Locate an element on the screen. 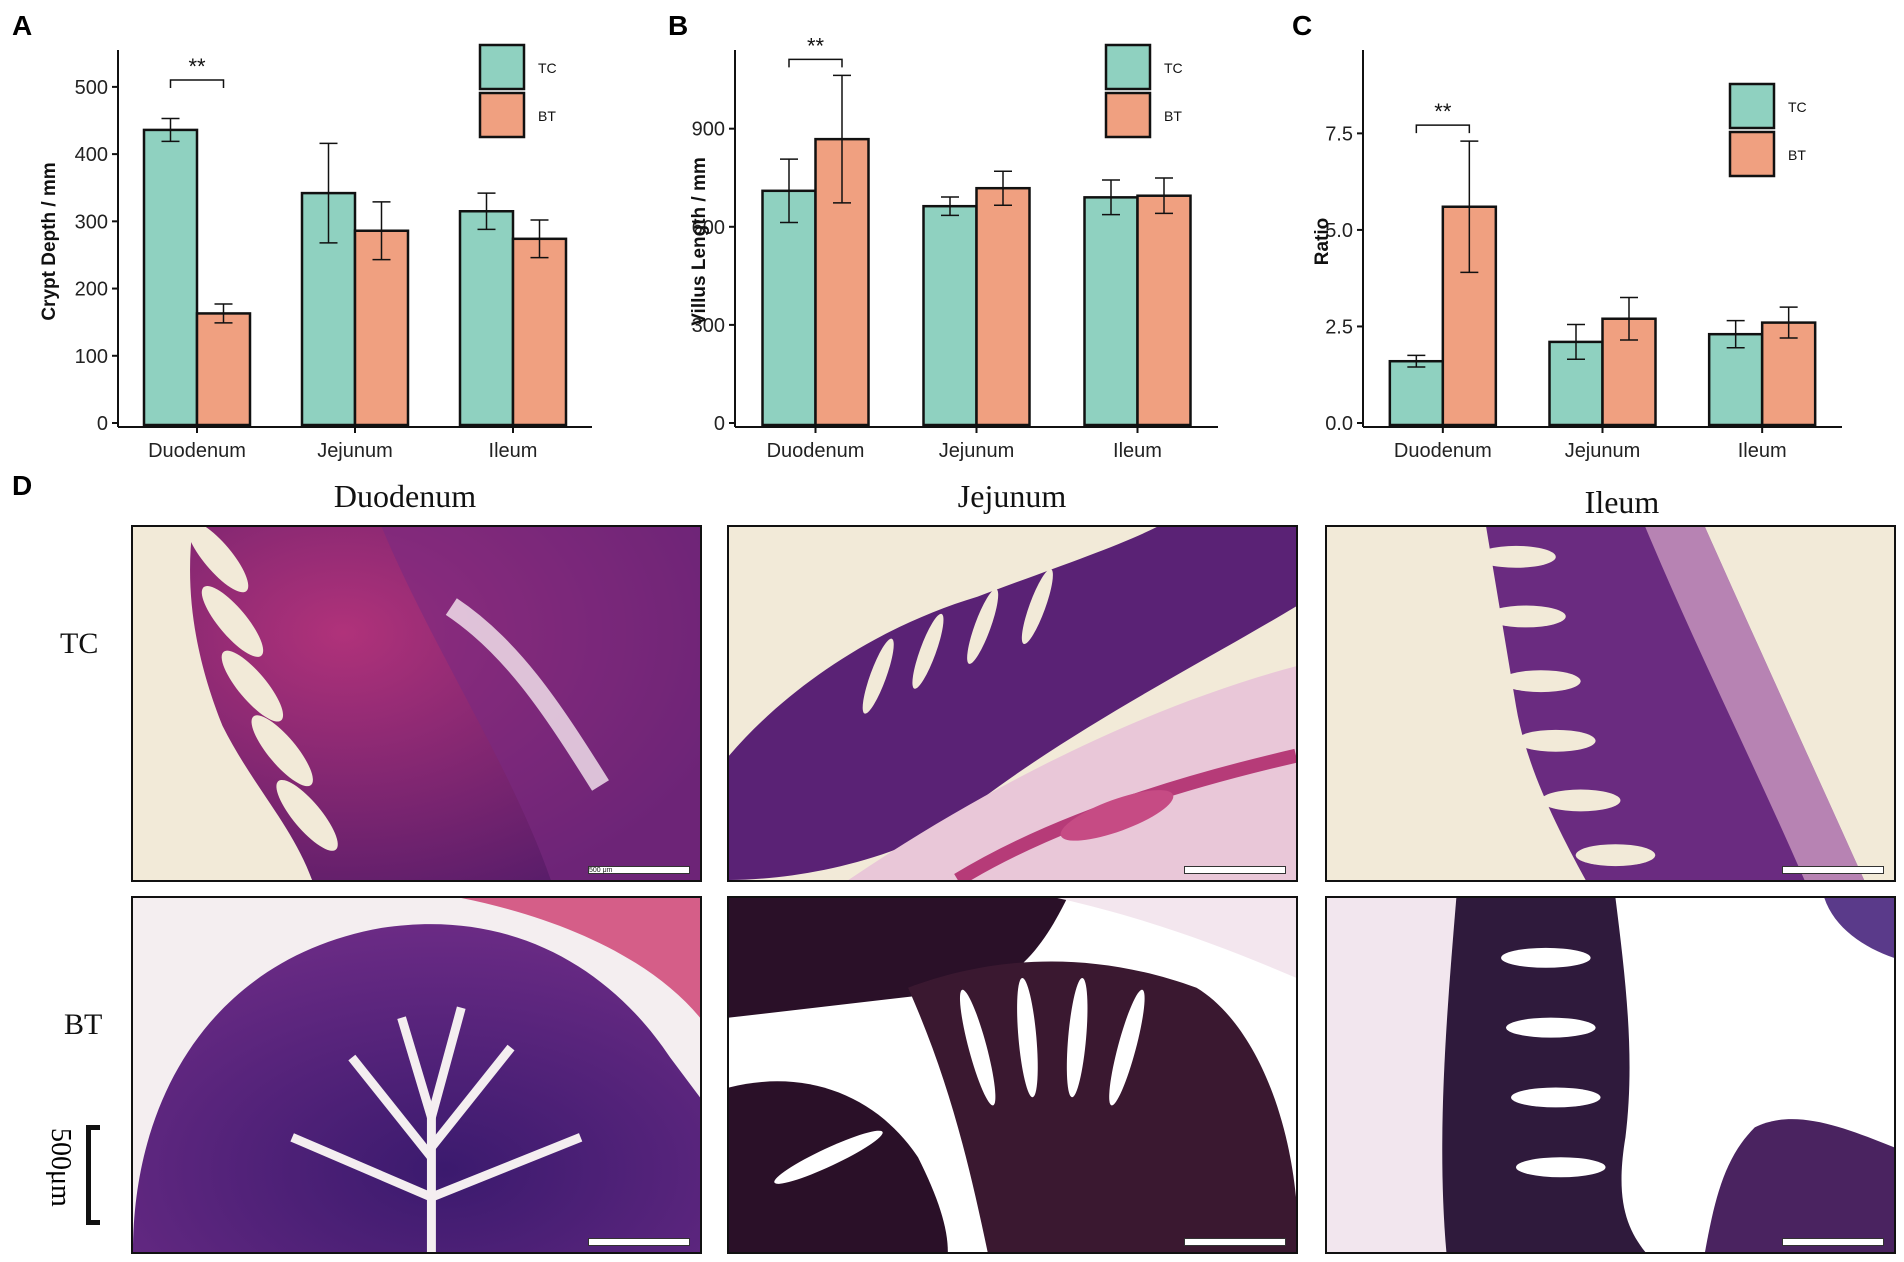 Image resolution: width=1904 pixels, height=1262 pixels. micrograph-ileum-tc is located at coordinates (1610, 703).